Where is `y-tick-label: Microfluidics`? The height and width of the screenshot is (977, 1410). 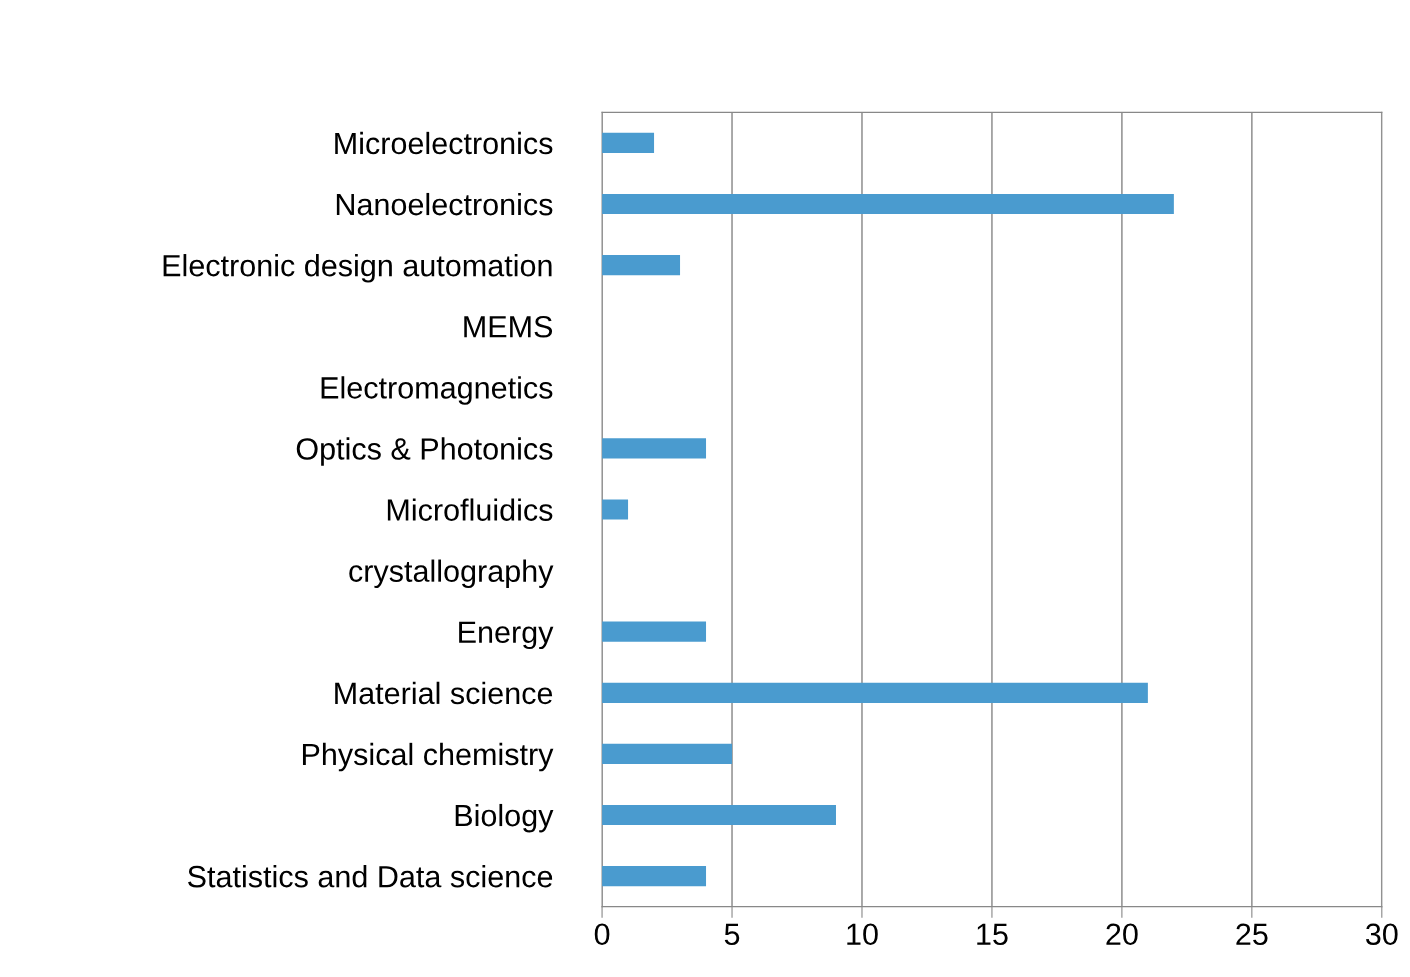 y-tick-label: Microfluidics is located at coordinates (470, 509).